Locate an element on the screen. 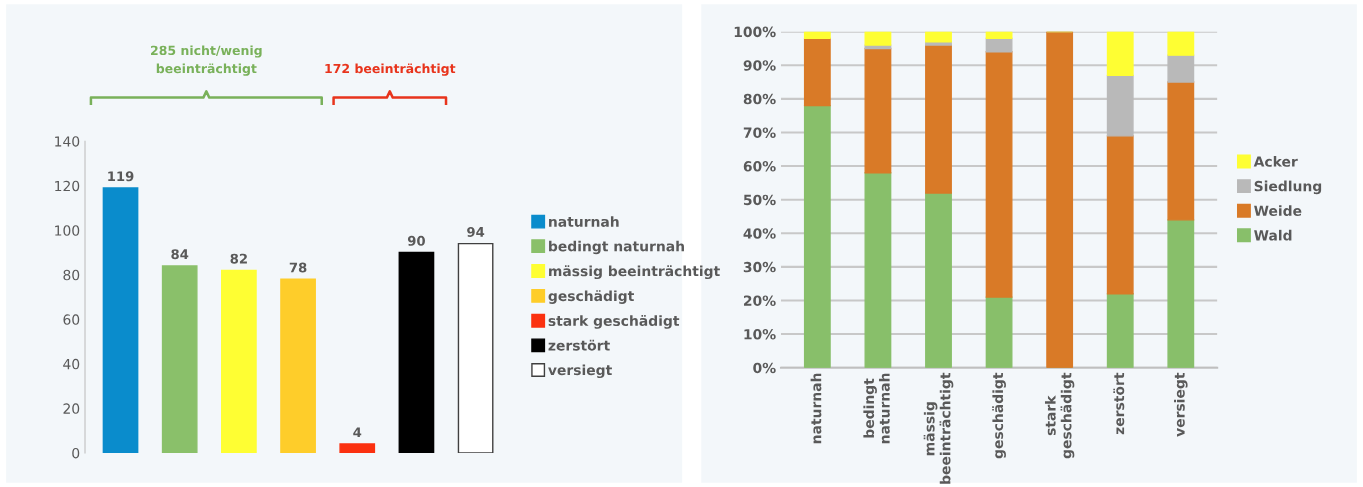 Image resolution: width=1363 pixels, height=487 pixels. x-tick-label: zerstört is located at coordinates (1119, 403).